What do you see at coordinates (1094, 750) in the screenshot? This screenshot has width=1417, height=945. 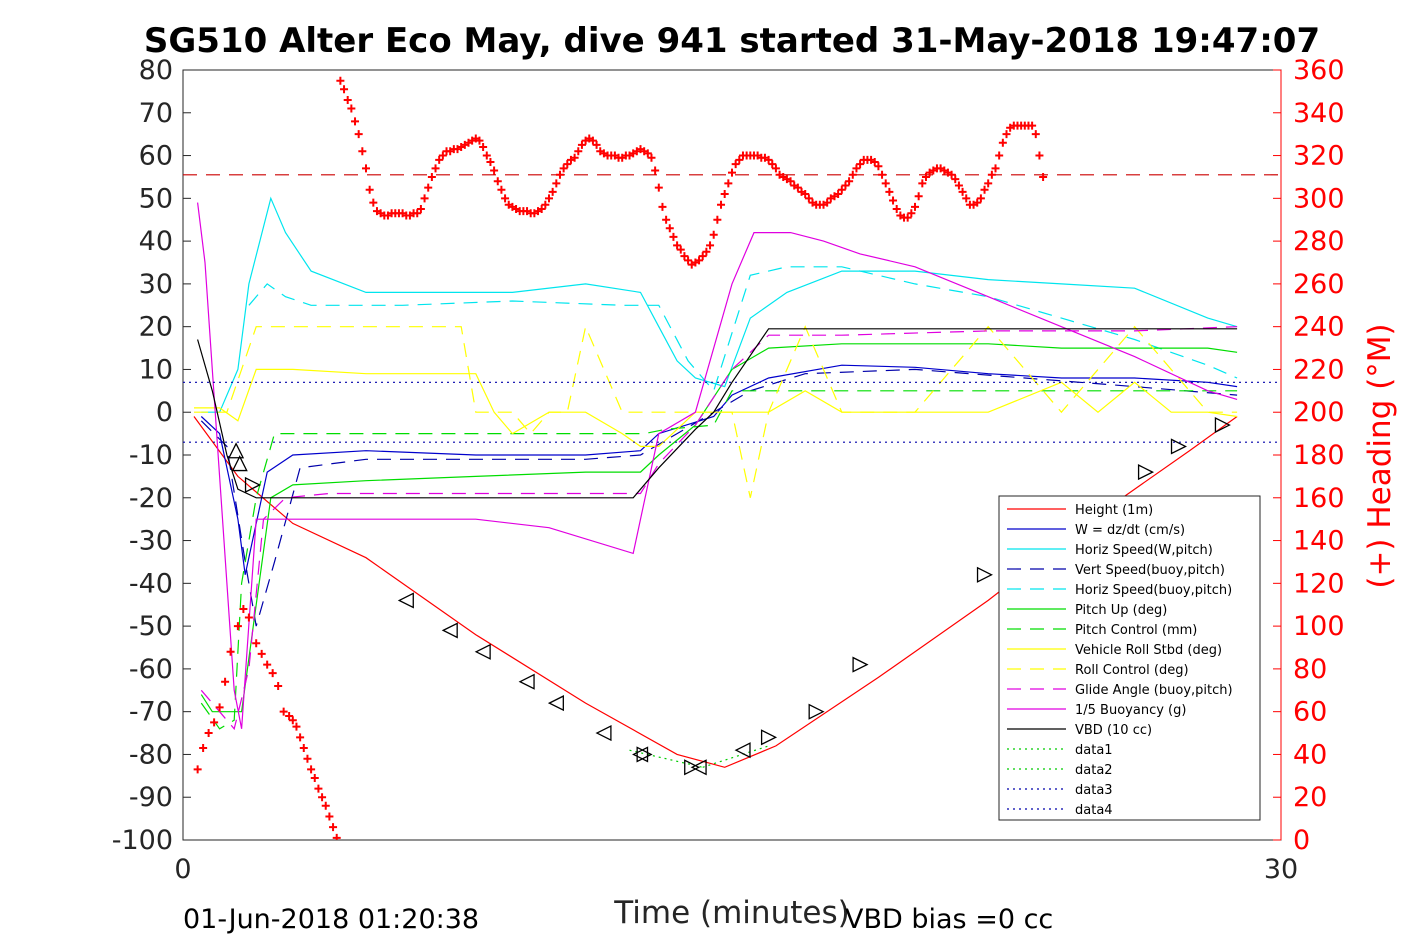 I see `legend-entry: data1` at bounding box center [1094, 750].